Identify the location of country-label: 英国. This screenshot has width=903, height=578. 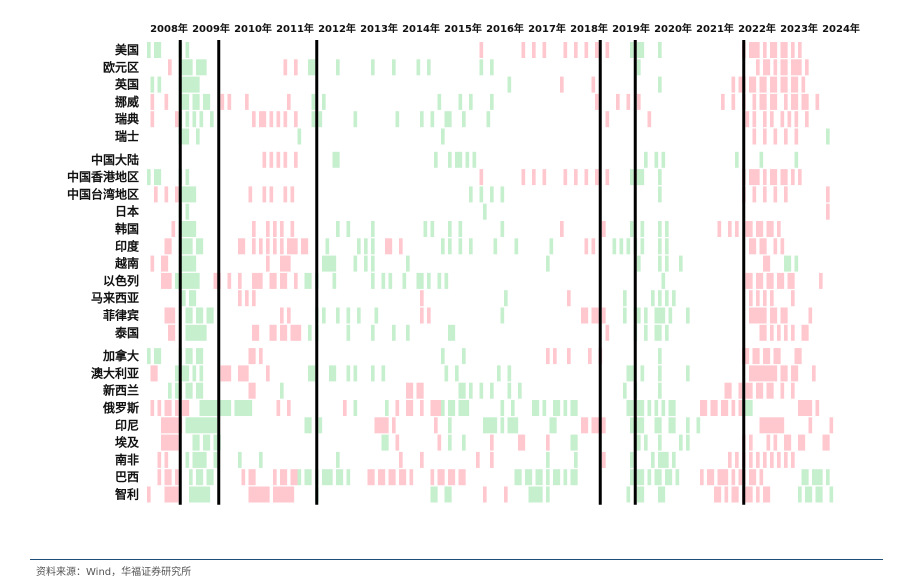
(127, 84).